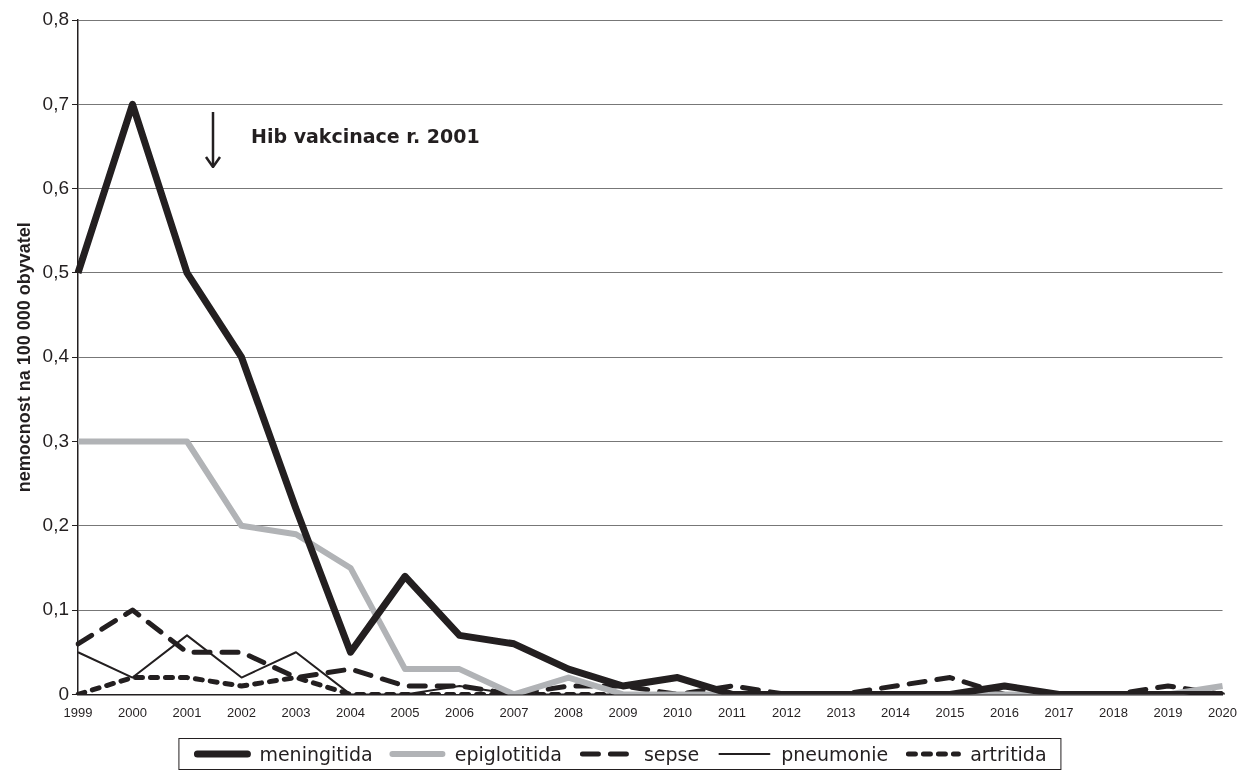 The image size is (1240, 772). Describe the element at coordinates (1008, 754) in the screenshot. I see `legend-label: artritida` at that location.